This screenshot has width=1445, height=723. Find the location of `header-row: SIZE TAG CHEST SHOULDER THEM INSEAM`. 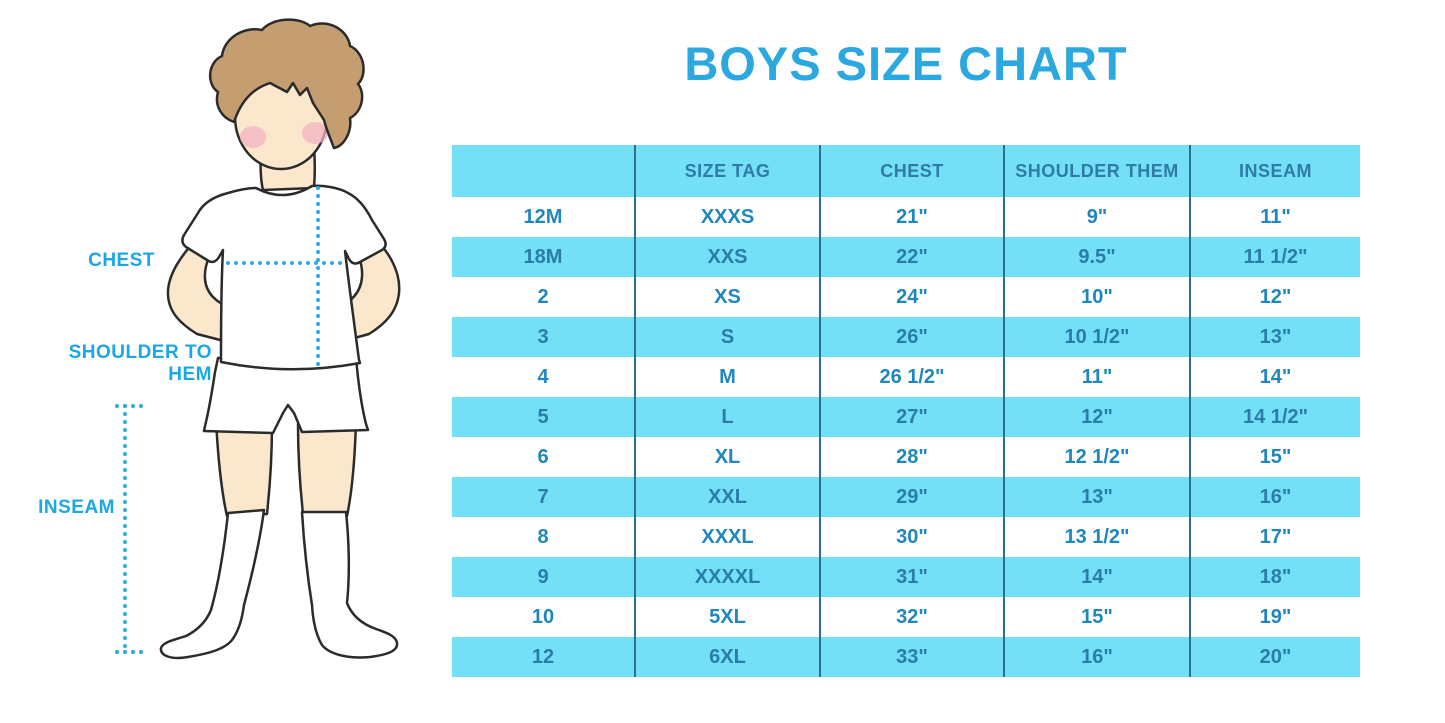

header-row: SIZE TAG CHEST SHOULDER THEM INSEAM is located at coordinates (906, 171).